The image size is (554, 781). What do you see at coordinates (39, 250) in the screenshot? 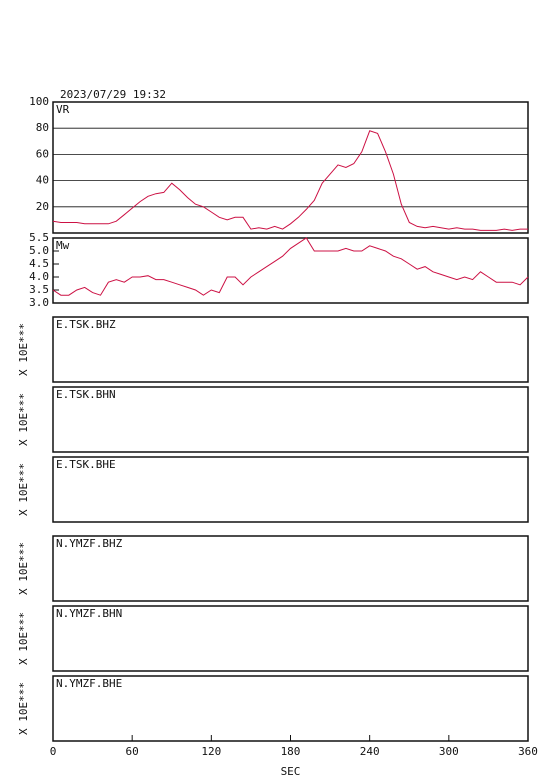
I see `y-tick-label: 5.0` at bounding box center [39, 250].